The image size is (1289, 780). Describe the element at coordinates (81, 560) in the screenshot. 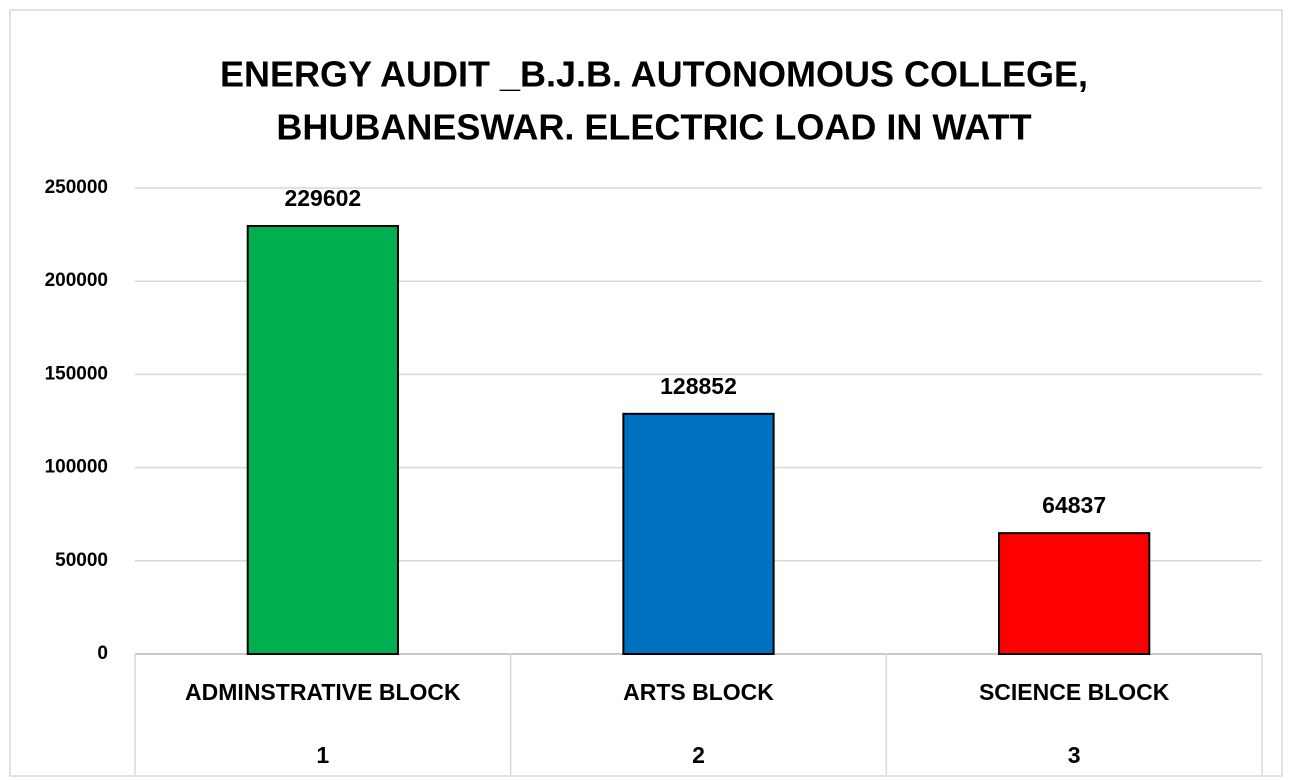

I see `y-tick-label: 50000` at that location.